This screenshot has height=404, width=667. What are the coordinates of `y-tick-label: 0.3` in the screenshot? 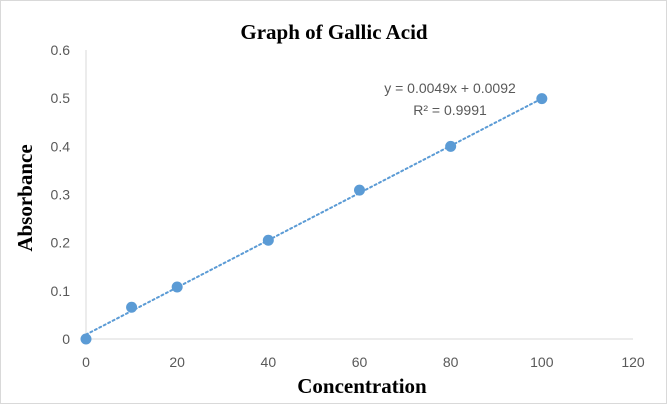 It's located at (61, 195).